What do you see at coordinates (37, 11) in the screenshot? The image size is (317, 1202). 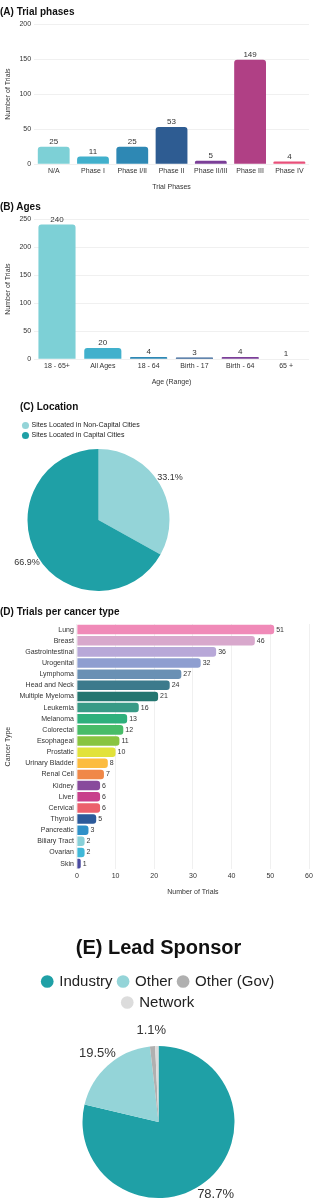 I see `chart-title: (A) Trial phases` at bounding box center [37, 11].